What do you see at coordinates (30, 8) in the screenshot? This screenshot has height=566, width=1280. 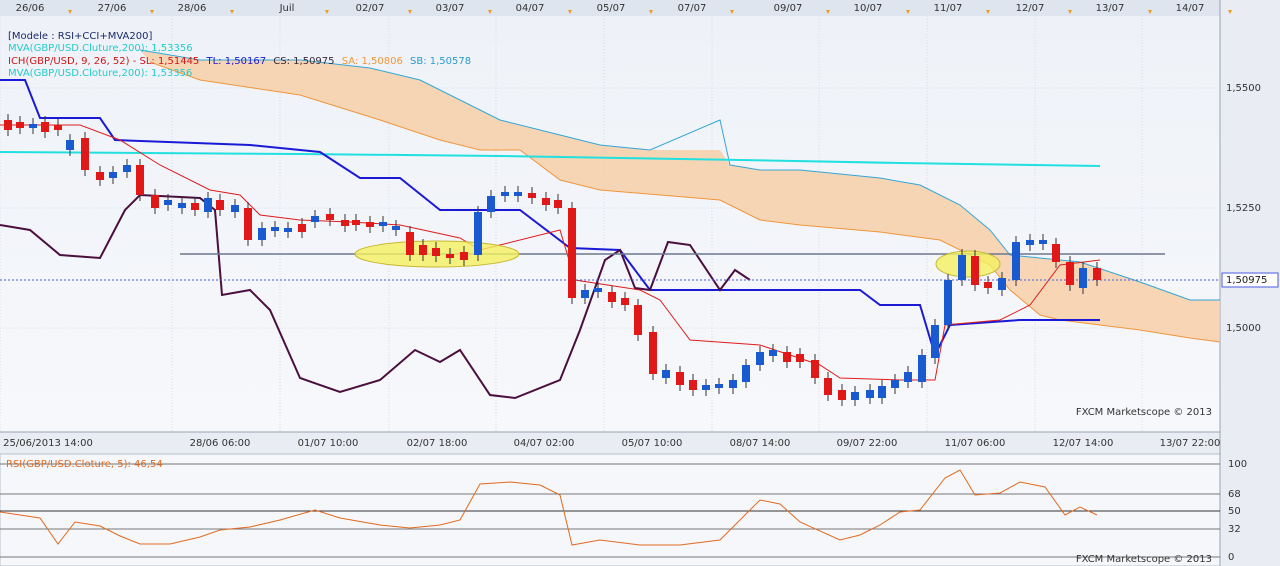 I see `top-date: 26/06` at bounding box center [30, 8].